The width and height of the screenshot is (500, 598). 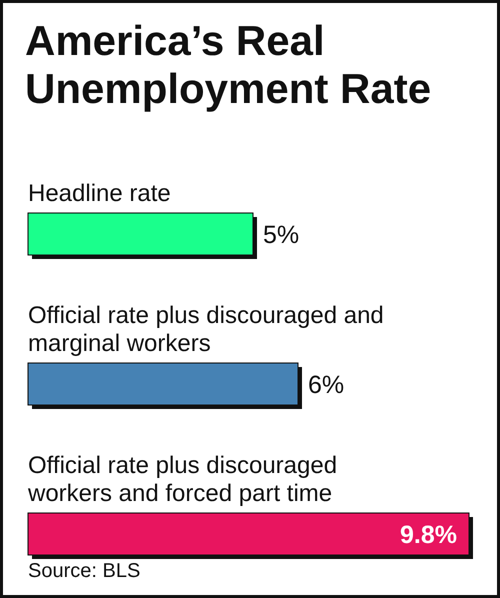 What do you see at coordinates (428, 535) in the screenshot?
I see `data-label: 9.8%` at bounding box center [428, 535].